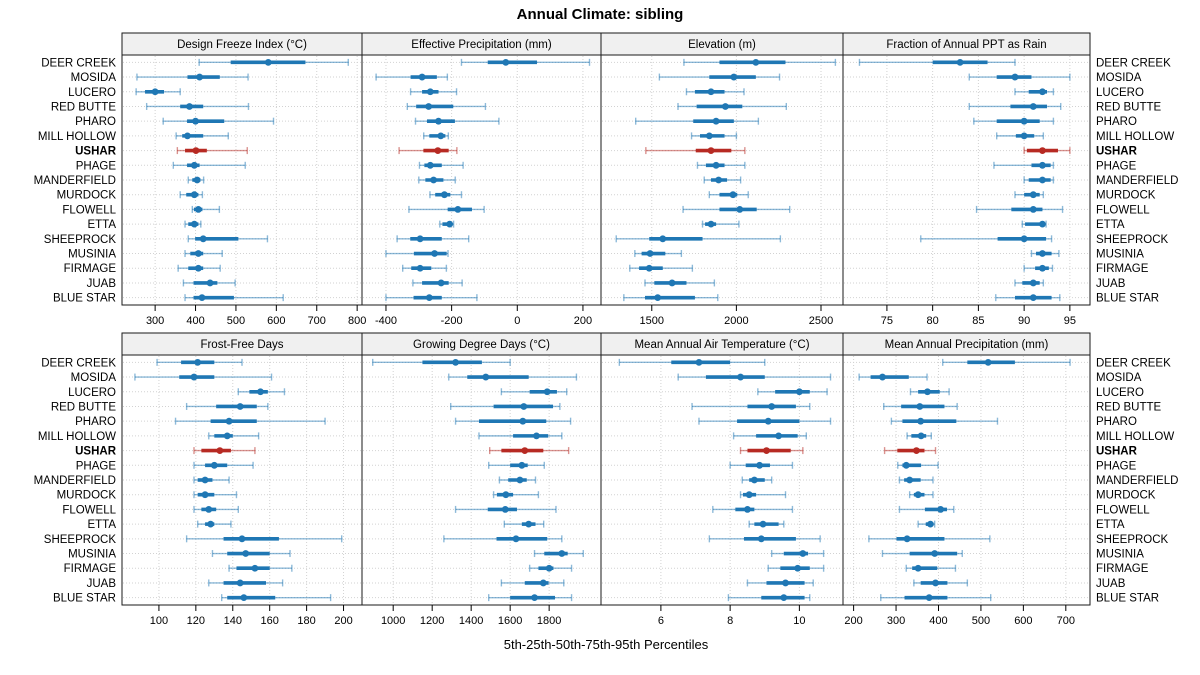  What do you see at coordinates (89, 510) in the screenshot?
I see `site-label-left: FLOWELL` at bounding box center [89, 510].